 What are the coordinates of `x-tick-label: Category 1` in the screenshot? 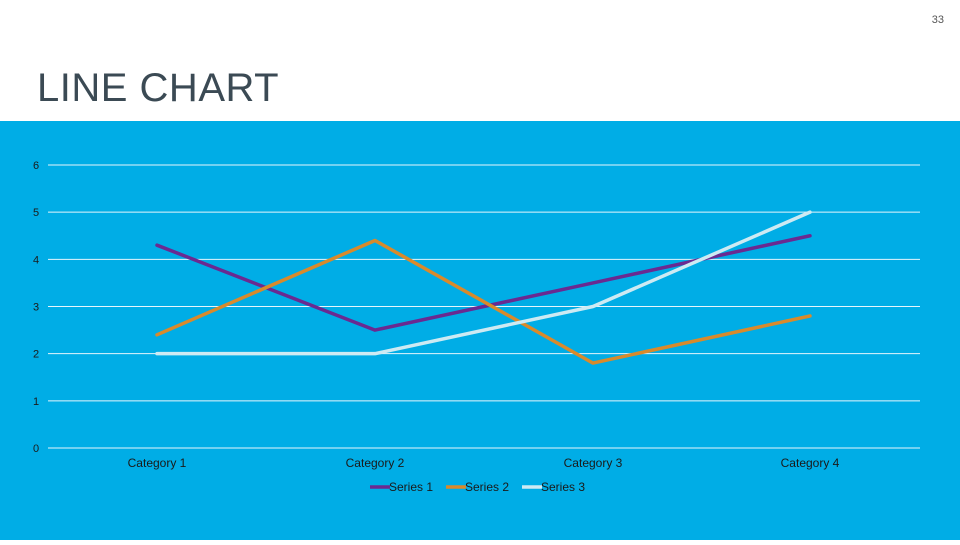 It's located at (157, 463).